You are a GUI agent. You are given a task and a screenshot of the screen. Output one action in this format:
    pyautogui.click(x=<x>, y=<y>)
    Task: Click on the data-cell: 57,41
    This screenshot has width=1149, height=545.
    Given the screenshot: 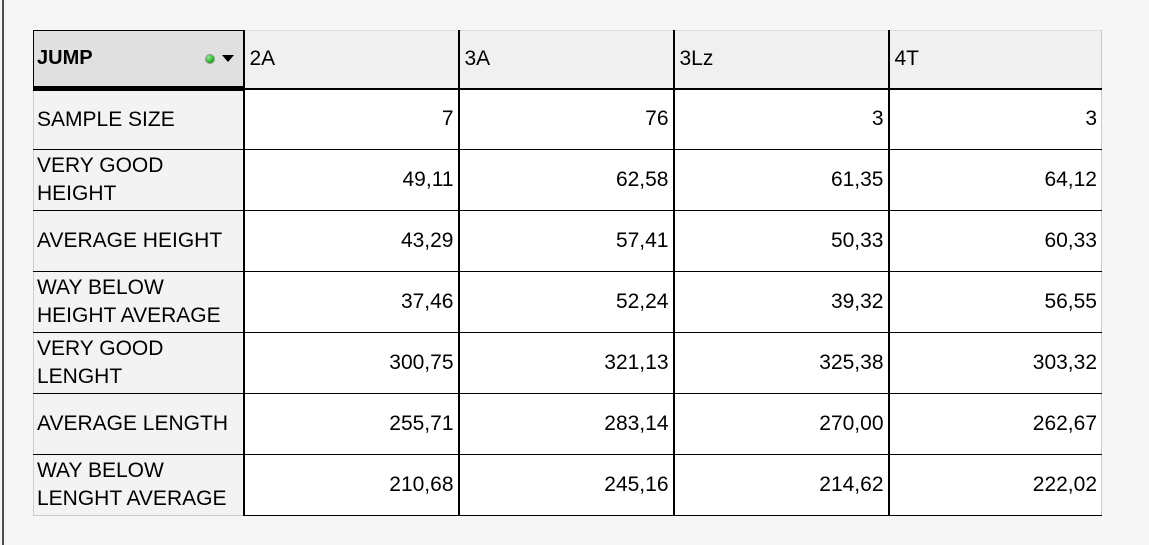 What is the action you would take?
    pyautogui.click(x=566, y=241)
    